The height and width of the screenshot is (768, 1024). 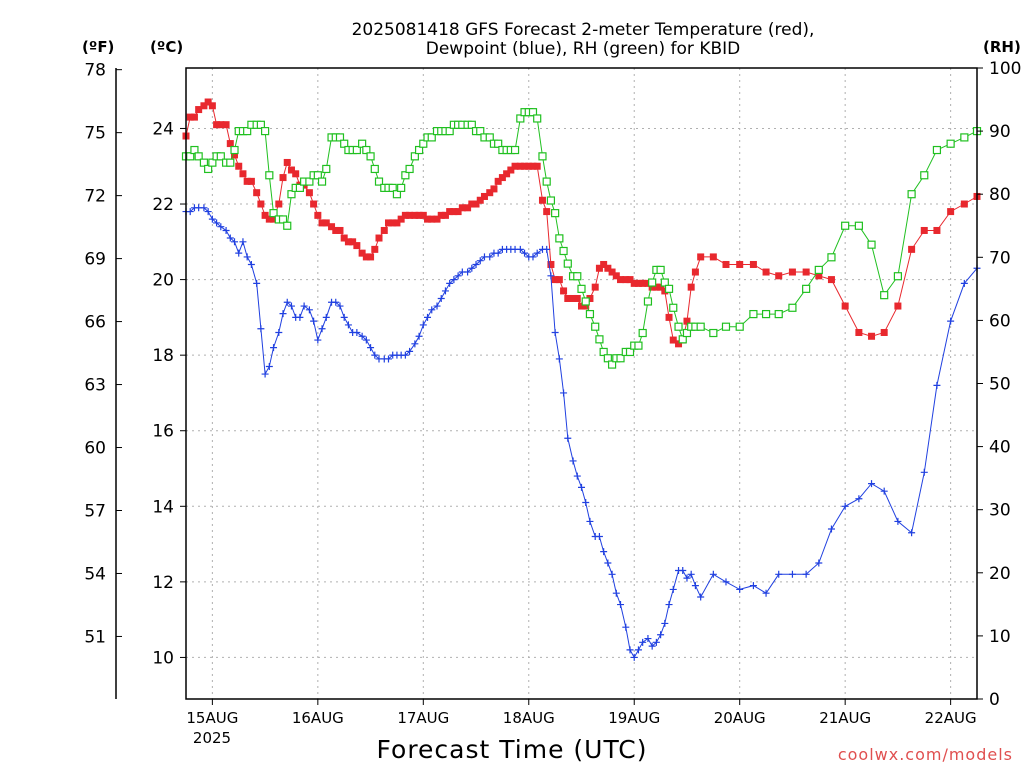 I want to click on celsius-tick-label: 20, so click(x=163, y=281).